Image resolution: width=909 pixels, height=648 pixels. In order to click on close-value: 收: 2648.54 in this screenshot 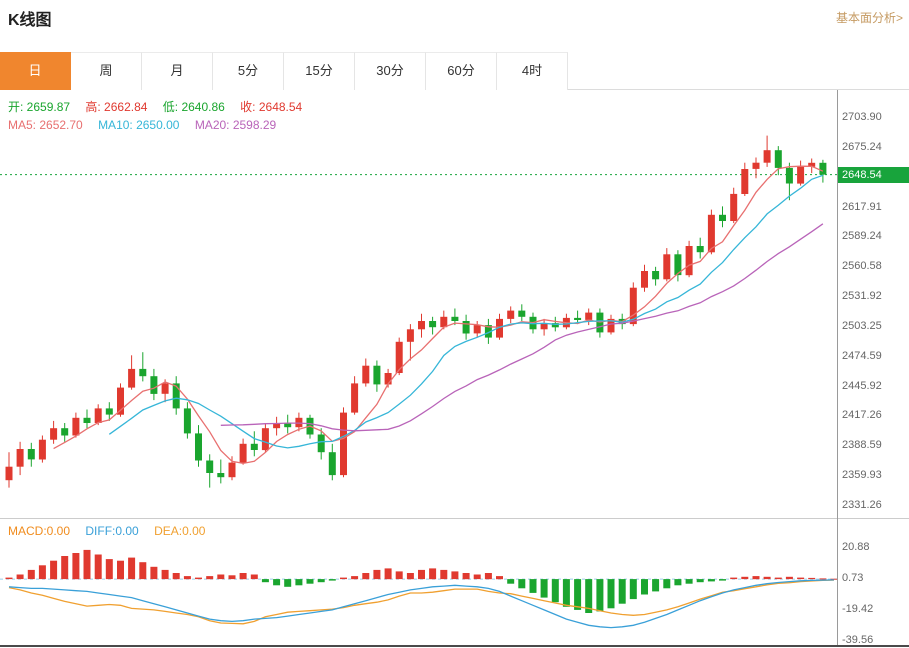, I will do `click(271, 107)`.